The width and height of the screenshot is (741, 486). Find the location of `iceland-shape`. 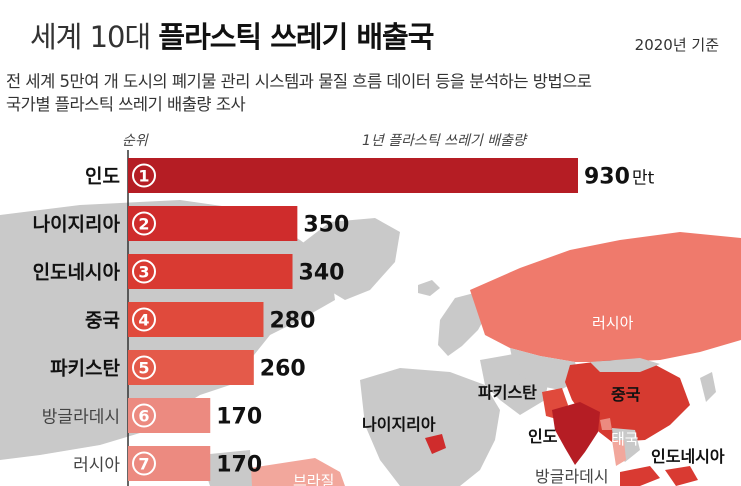

iceland-shape is located at coordinates (429, 288).